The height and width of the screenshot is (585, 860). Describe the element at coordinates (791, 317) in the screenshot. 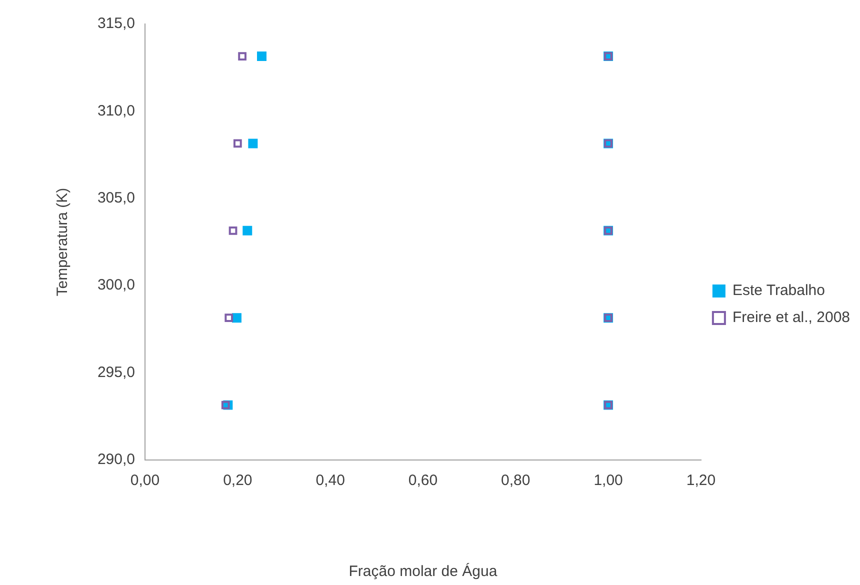

I see `legend-label: Freire et al., 2008` at that location.